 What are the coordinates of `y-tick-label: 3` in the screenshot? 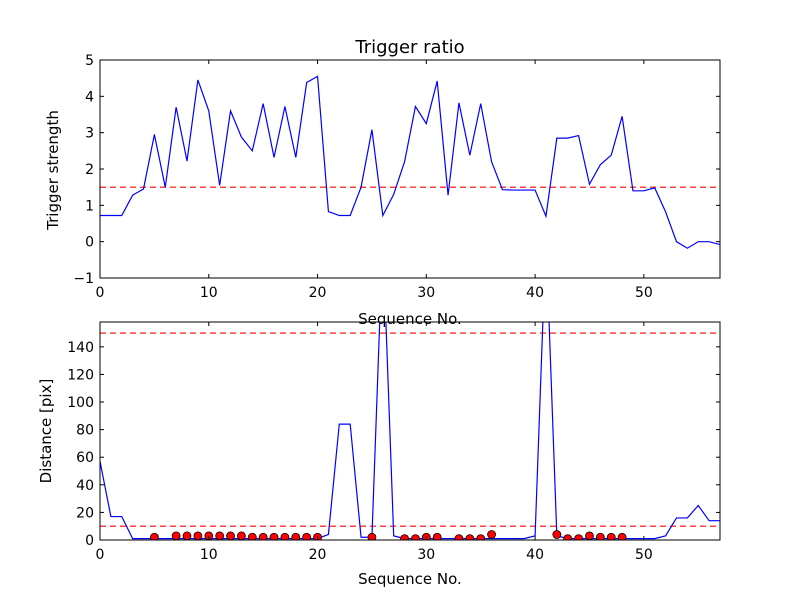 It's located at (89, 134).